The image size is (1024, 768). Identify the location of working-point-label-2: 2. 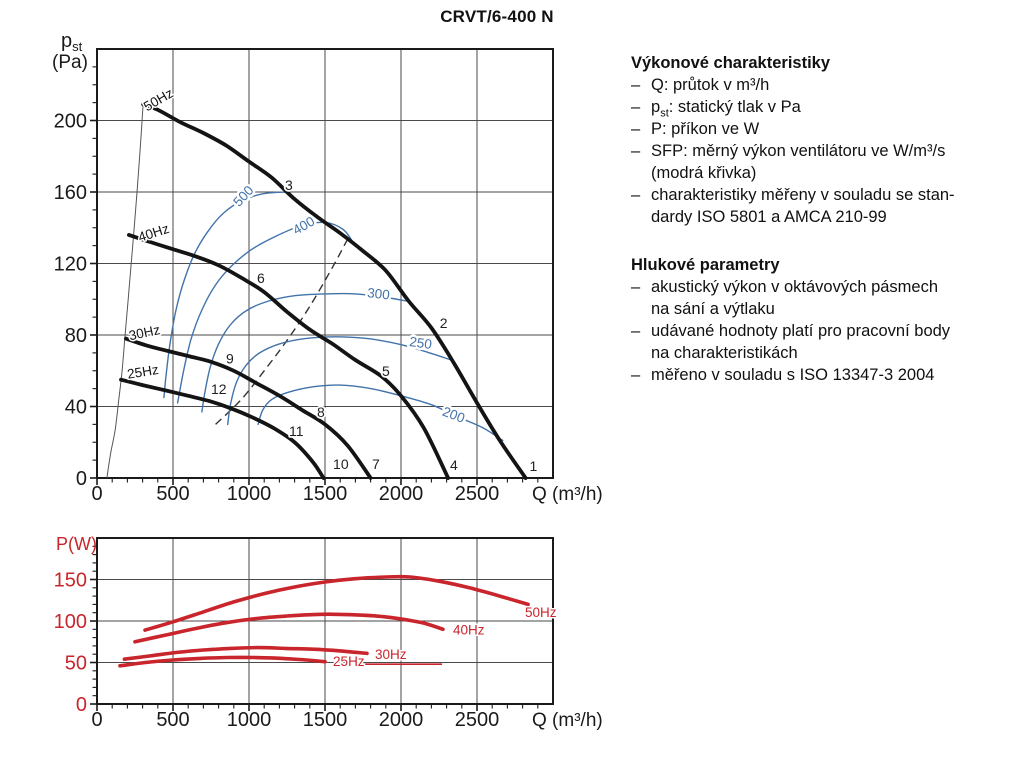
(444, 323).